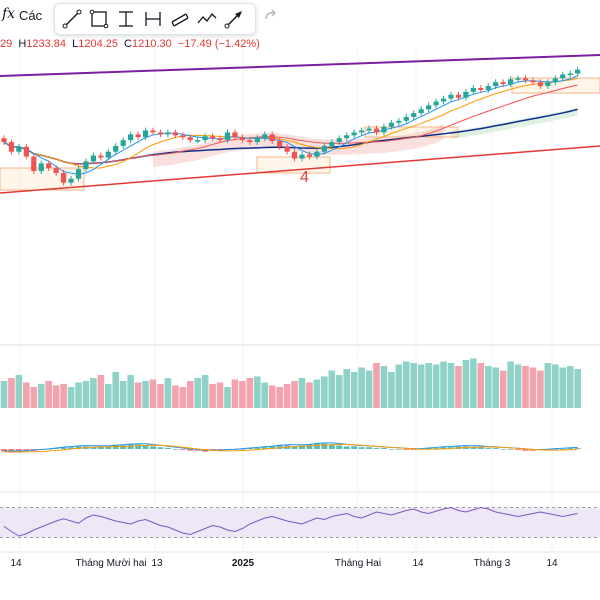 This screenshot has height=600, width=600. Describe the element at coordinates (9, 14) in the screenshot. I see `fx-icon: 𝑓x` at that location.